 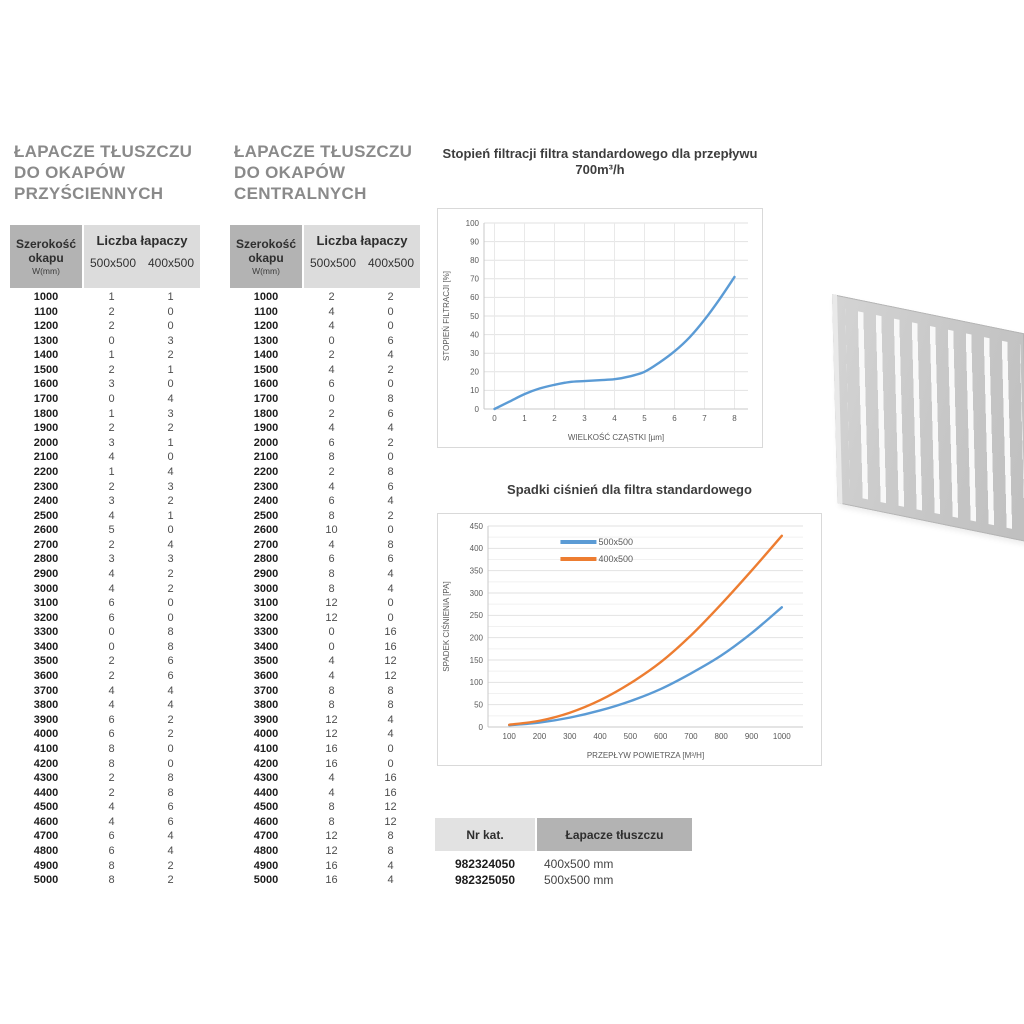 I want to click on x-tick-label: 600, so click(x=661, y=736).